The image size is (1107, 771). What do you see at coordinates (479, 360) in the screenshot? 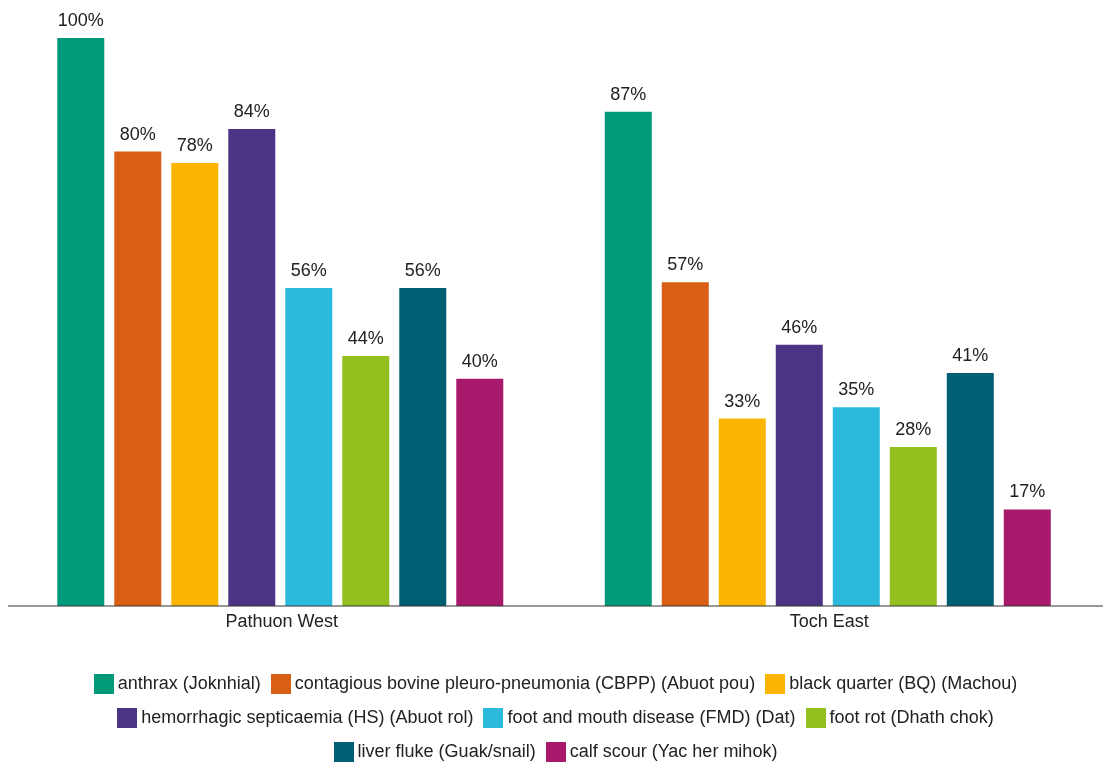
I see `data-label: 40%` at bounding box center [479, 360].